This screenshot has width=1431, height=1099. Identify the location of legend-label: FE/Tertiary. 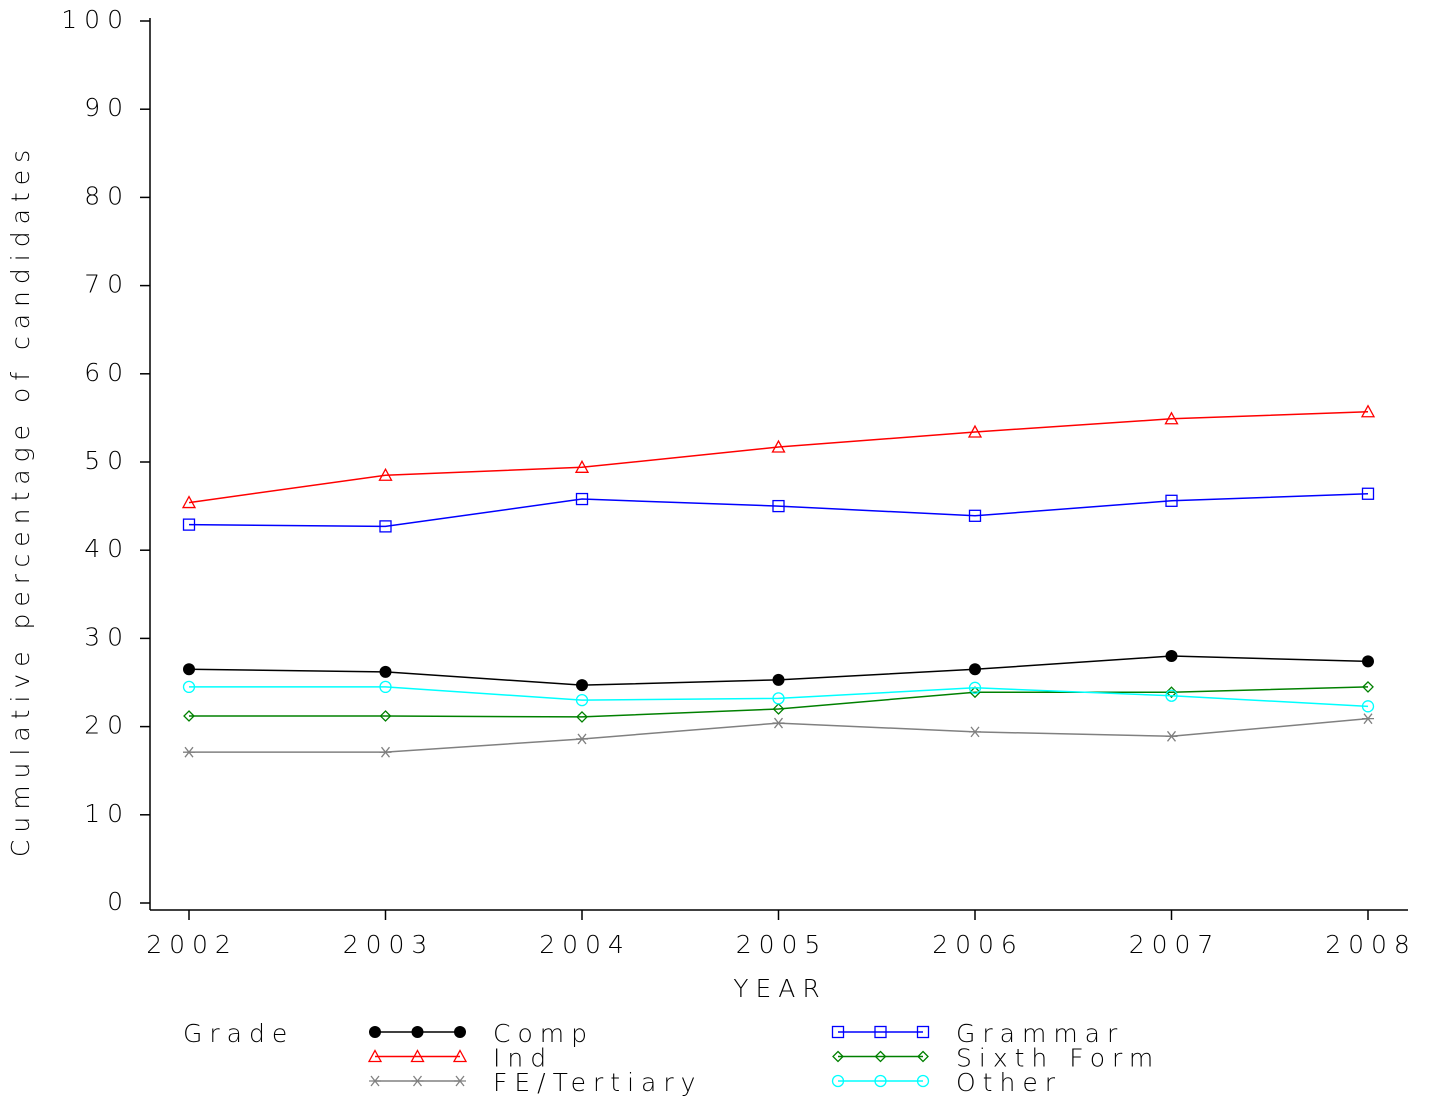
(597, 1082).